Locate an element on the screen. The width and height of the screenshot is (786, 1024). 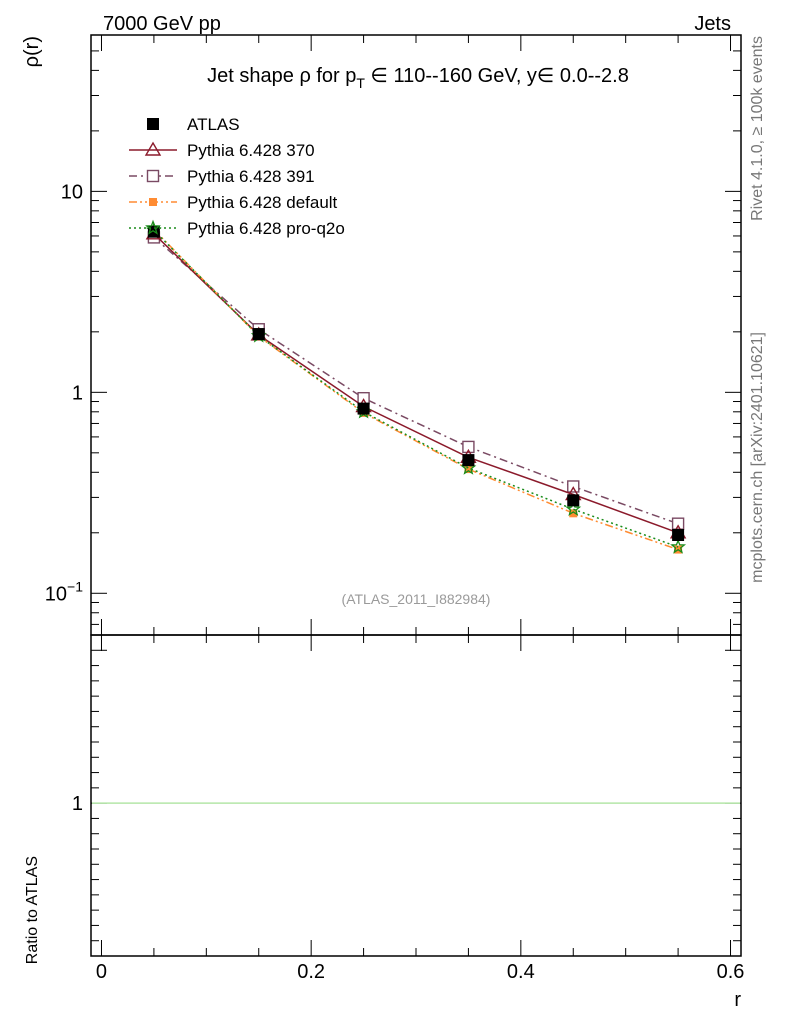
xtick-label: 0 is located at coordinates (101, 972).